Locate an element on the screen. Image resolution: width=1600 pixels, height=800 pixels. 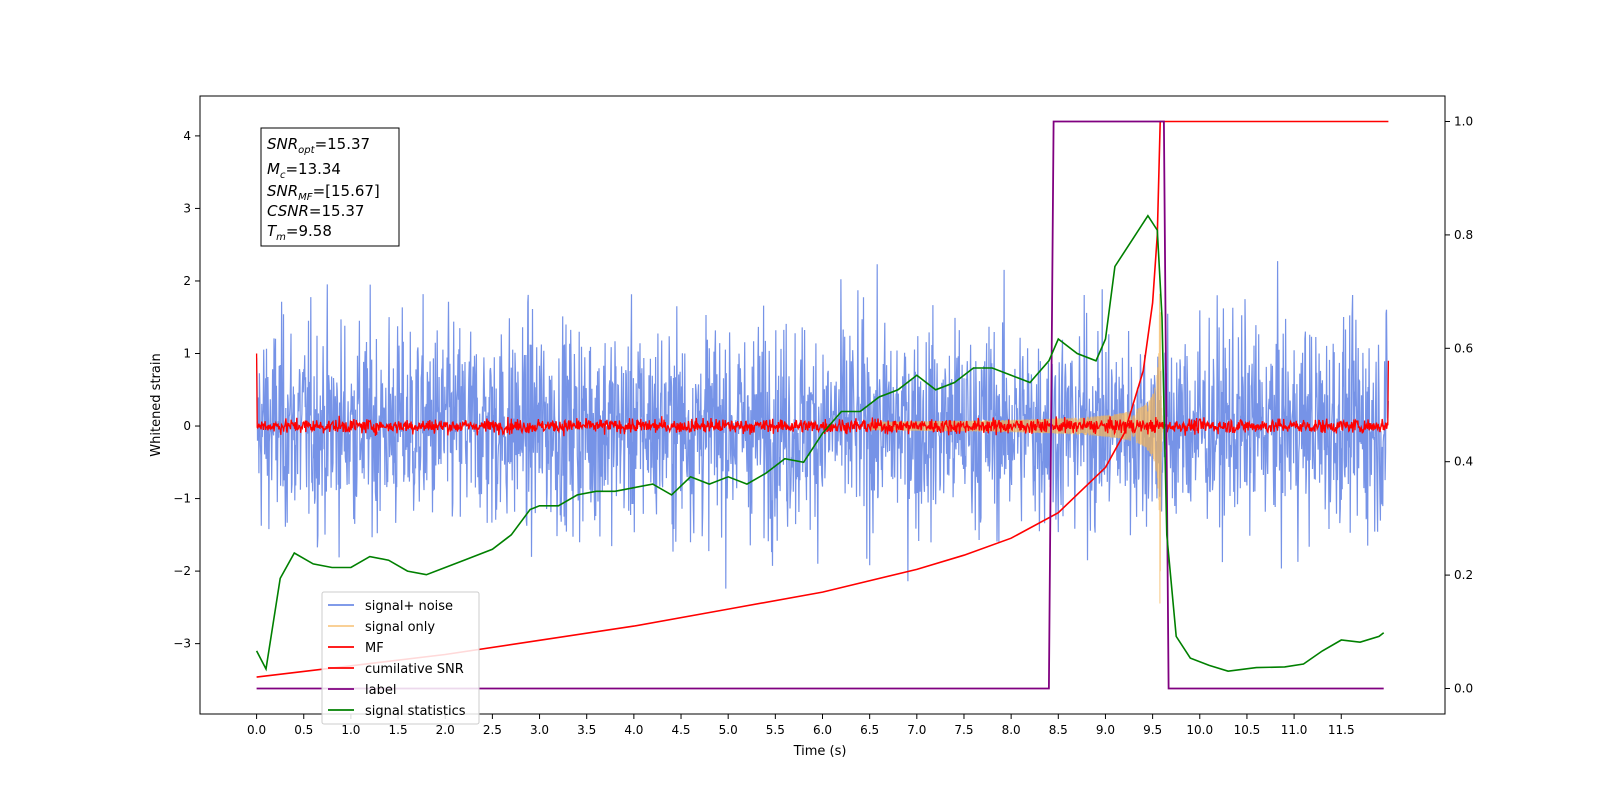
x-tick-label: 4.5 is located at coordinates (680, 730).